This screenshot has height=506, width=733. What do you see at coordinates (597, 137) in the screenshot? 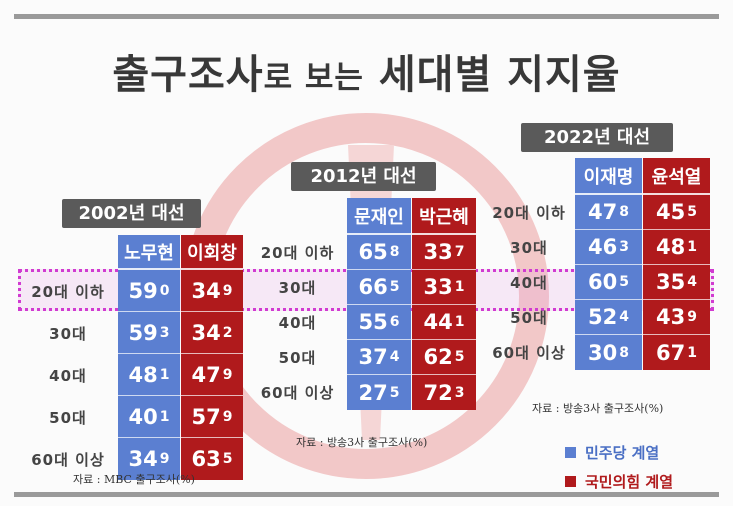
I see `election-year-tag: 2022년 대선` at bounding box center [597, 137].